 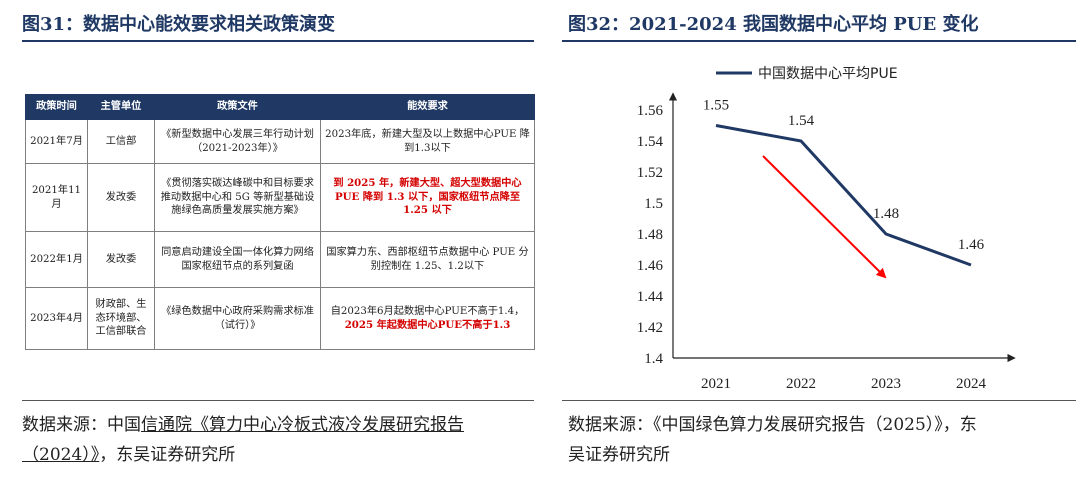 I want to click on cell-time: 2022年1月, so click(x=56, y=259).